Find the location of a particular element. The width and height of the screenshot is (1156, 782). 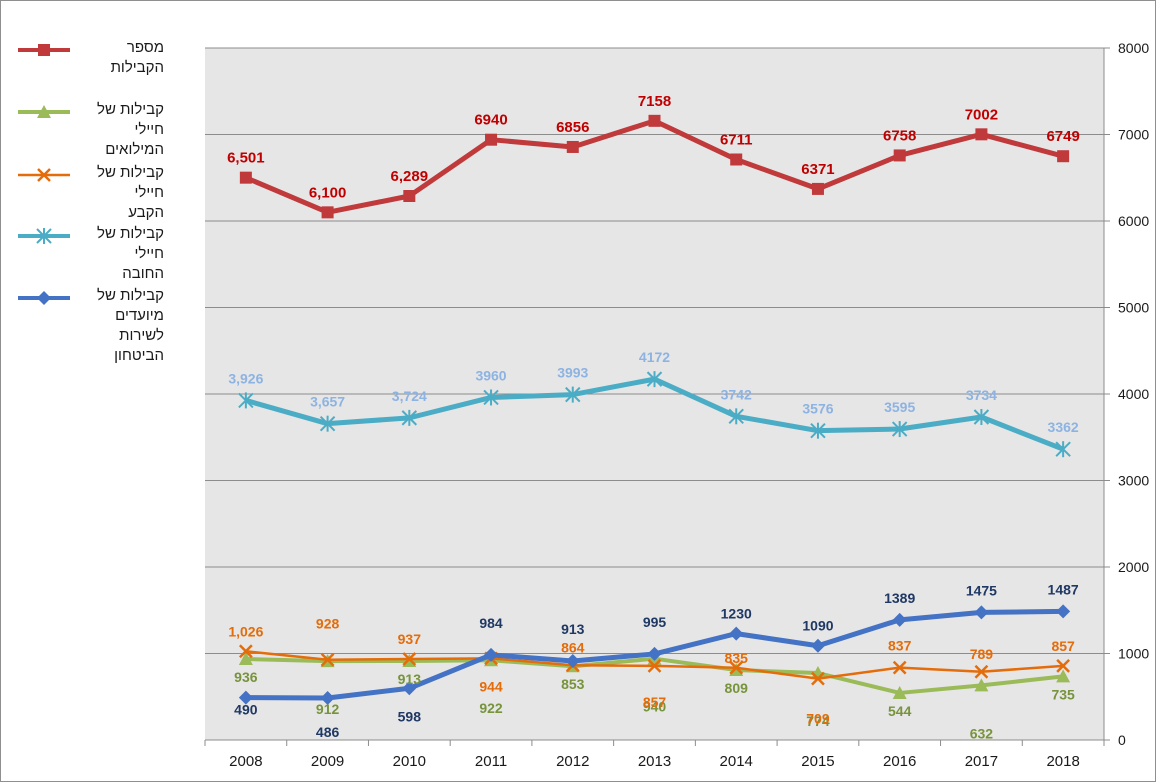

x-tick-label: 2011 is located at coordinates (491, 761).